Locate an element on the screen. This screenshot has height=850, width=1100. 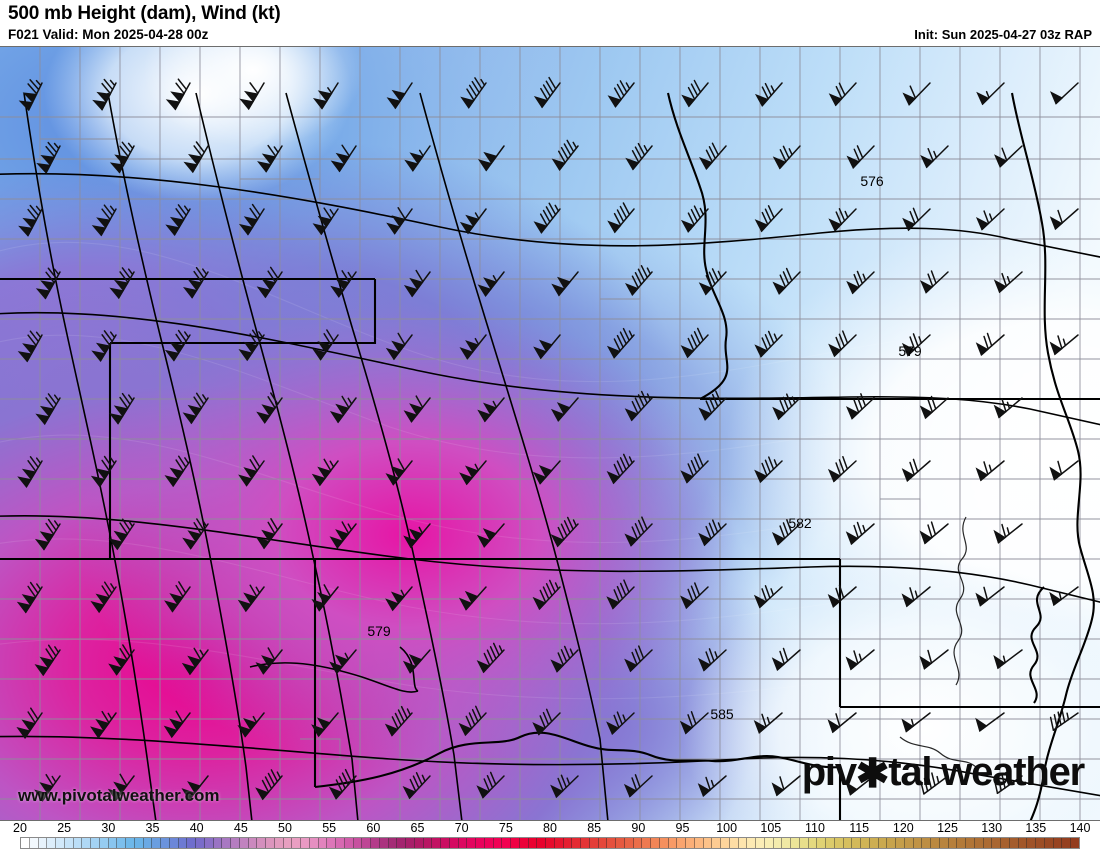
colorbar-tick: 140 is located at coordinates (1080, 828).